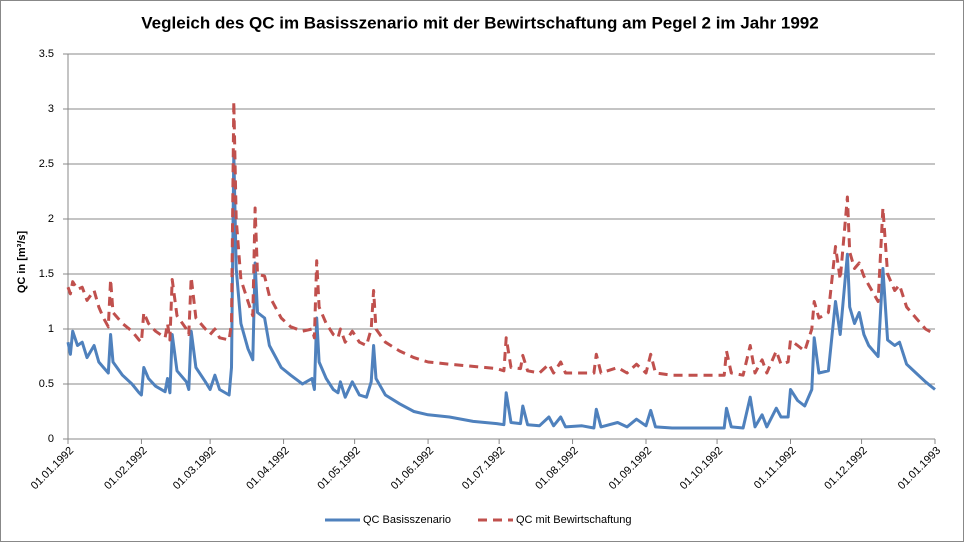 This screenshot has height=542, width=964. Describe the element at coordinates (51, 439) in the screenshot. I see `y-tick-label: 0` at that location.